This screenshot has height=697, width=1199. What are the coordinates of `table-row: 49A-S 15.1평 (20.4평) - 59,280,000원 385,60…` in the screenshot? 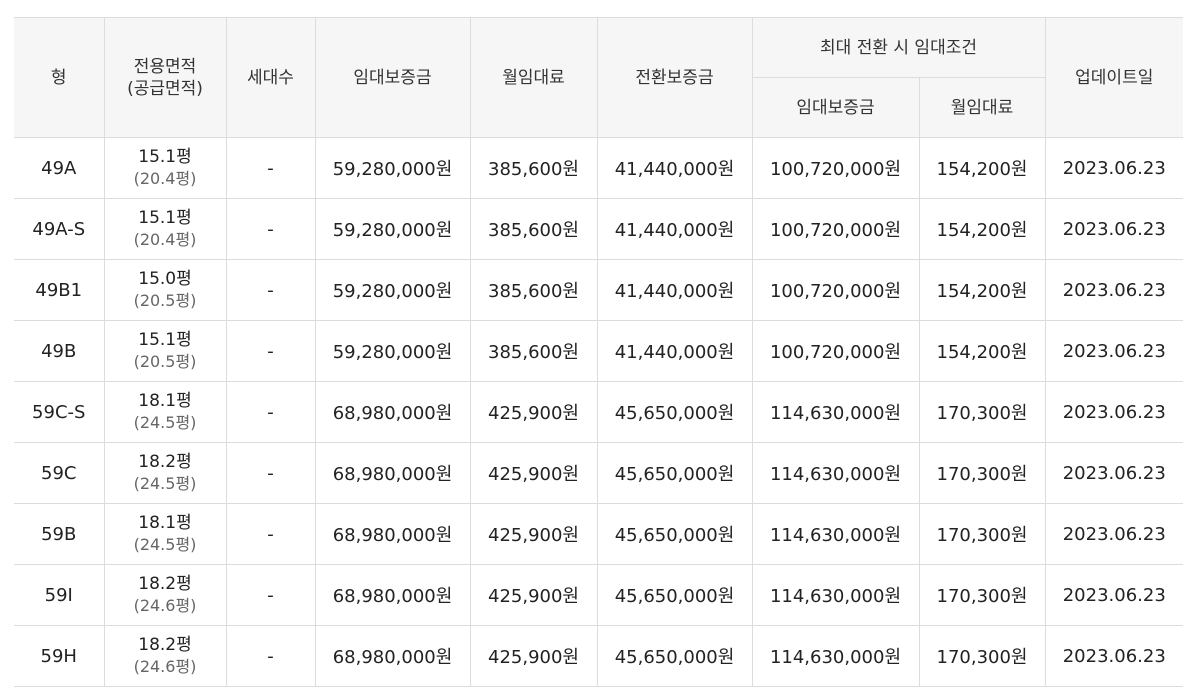 It's located at (599, 229).